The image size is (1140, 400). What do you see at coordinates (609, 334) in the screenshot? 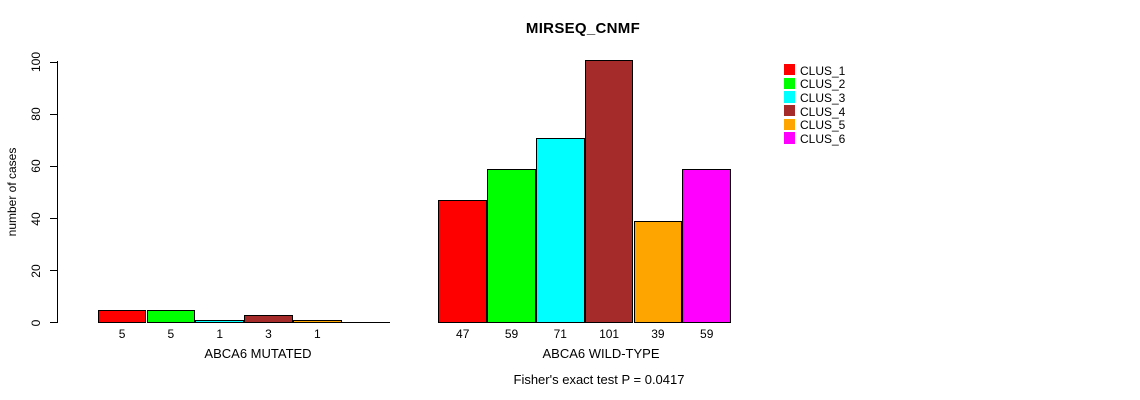
I see `bar-value-label: 101` at bounding box center [609, 334].